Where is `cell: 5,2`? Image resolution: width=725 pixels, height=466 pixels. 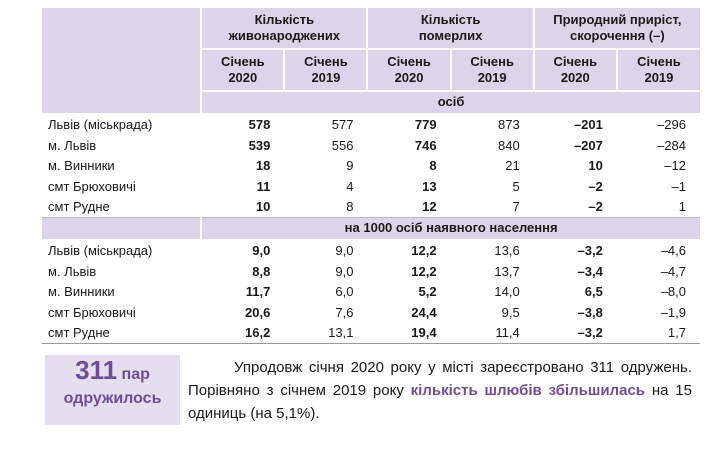
cell: 5,2 is located at coordinates (427, 292).